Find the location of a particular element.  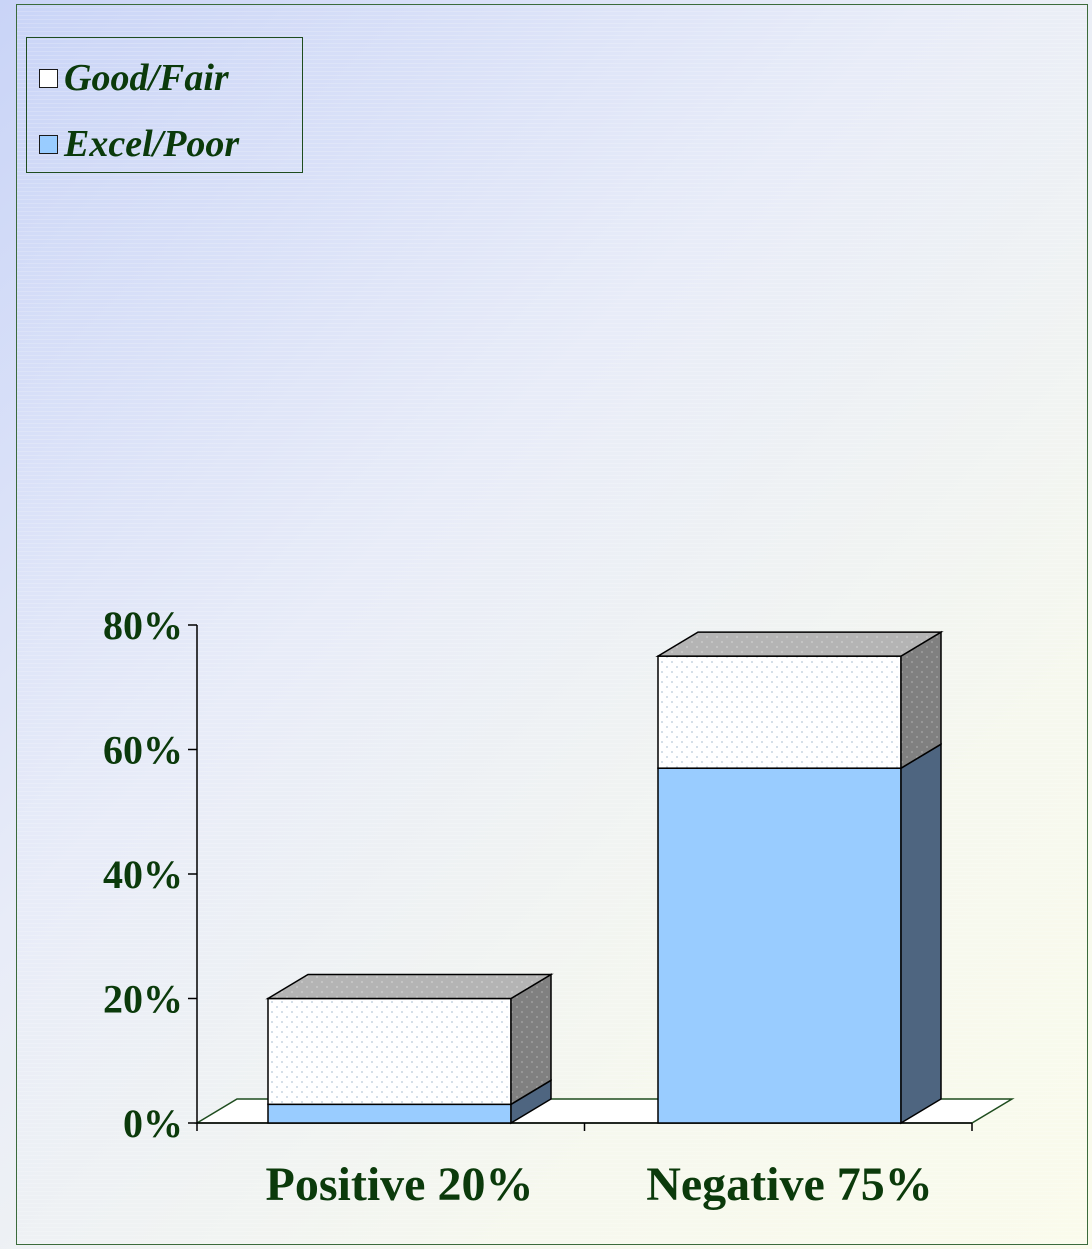

y-tick-label: 40% is located at coordinates (143, 874).